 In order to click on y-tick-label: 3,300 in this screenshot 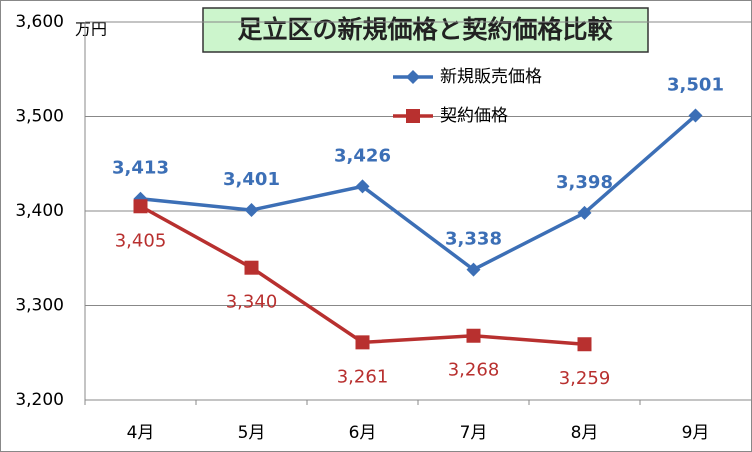, I will do `click(39, 306)`.